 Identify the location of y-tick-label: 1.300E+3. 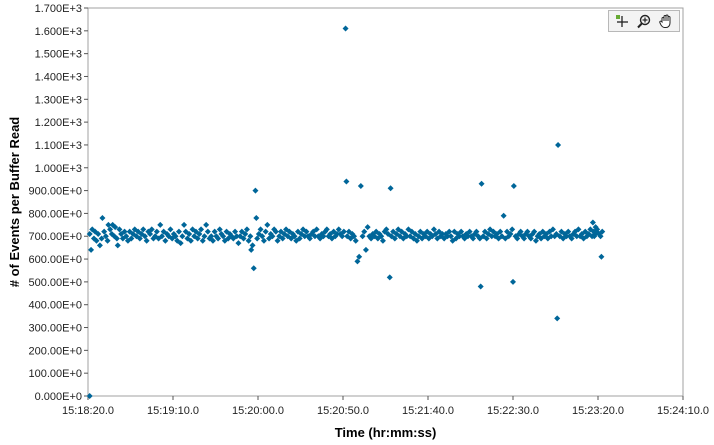
(58, 100).